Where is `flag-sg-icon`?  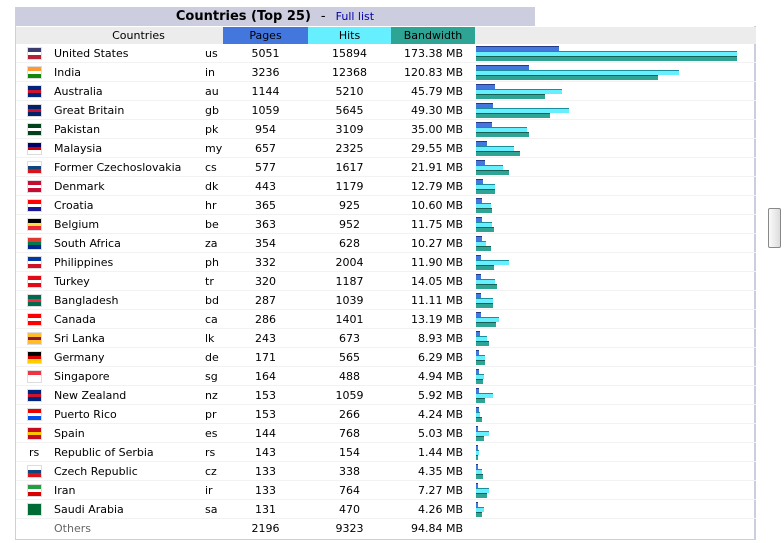 flag-sg-icon is located at coordinates (34, 376).